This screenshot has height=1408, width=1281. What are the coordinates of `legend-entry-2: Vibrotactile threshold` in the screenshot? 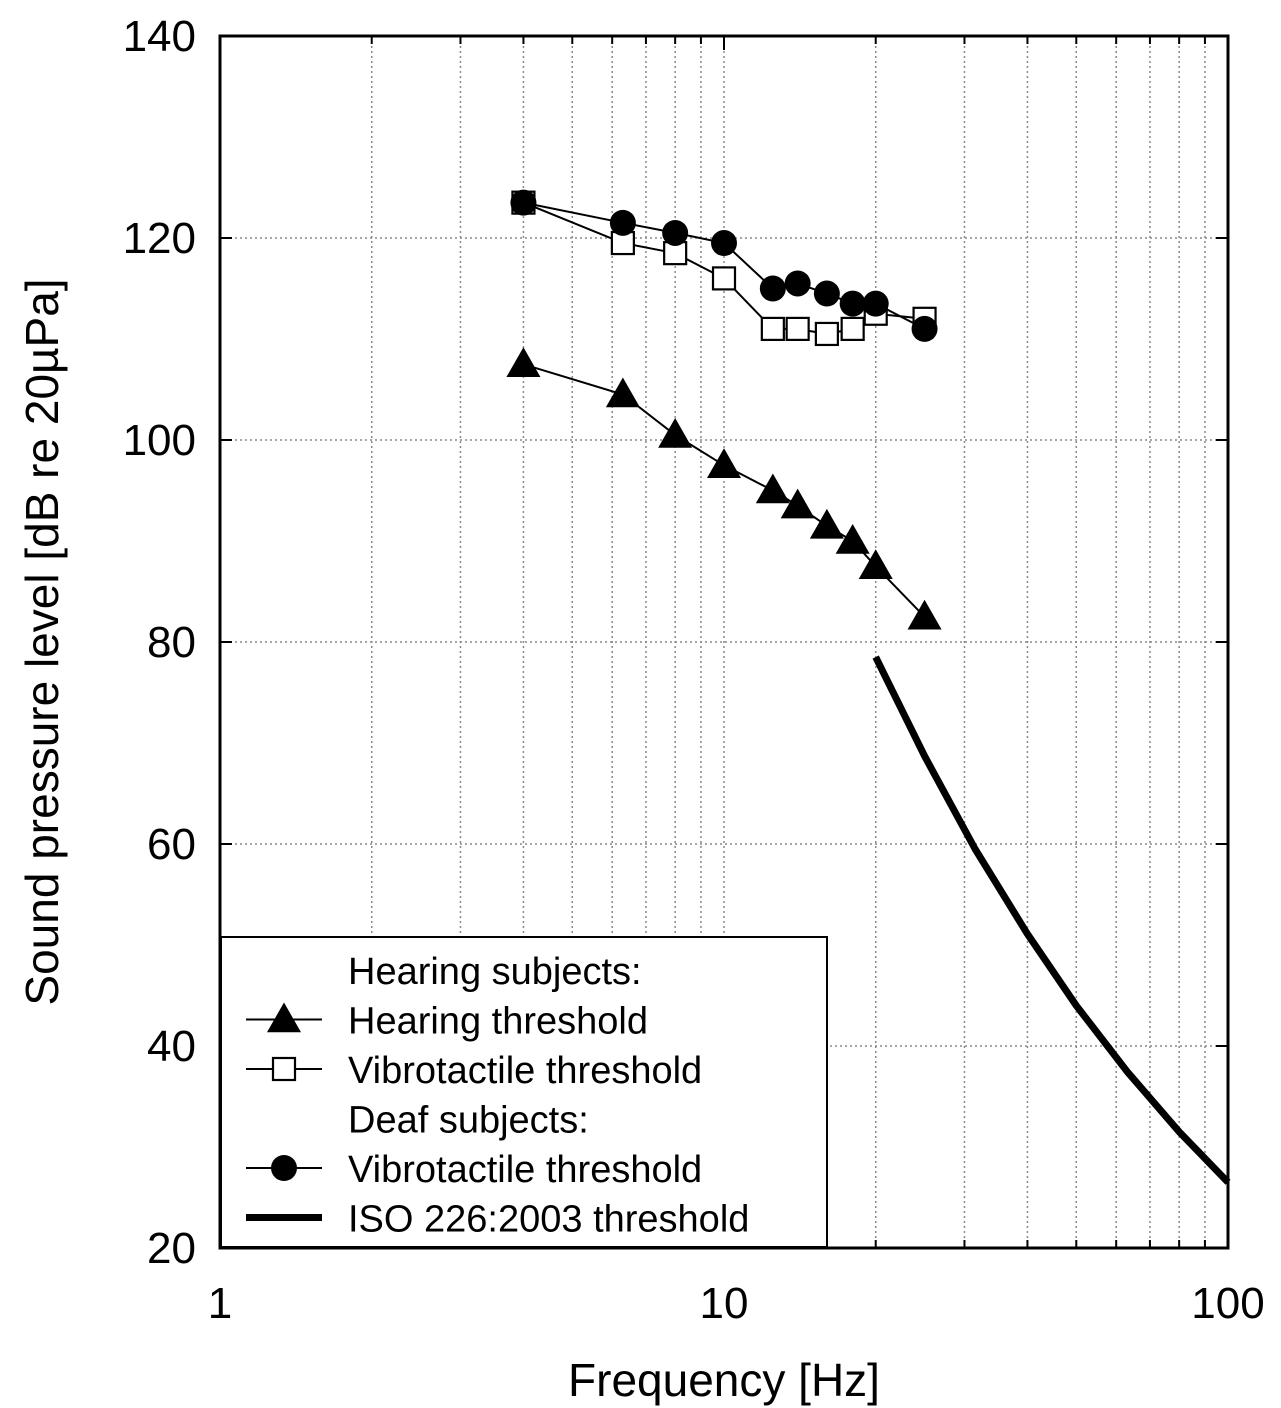 It's located at (474, 1071).